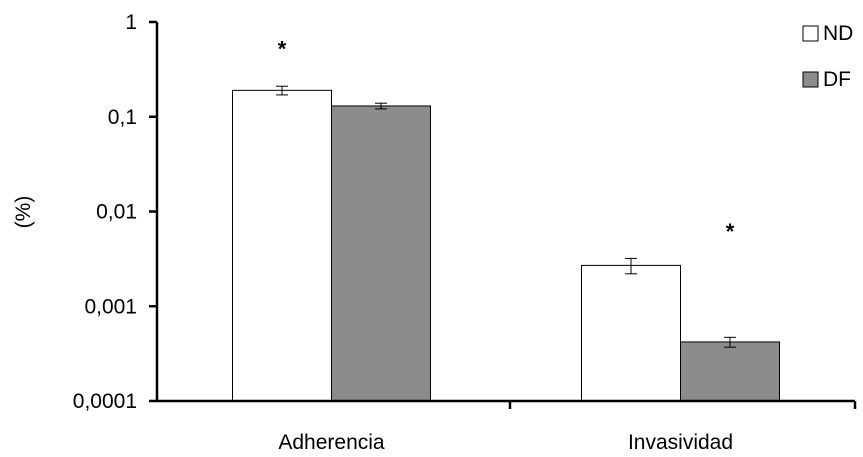  I want to click on legend-label-df: DF, so click(837, 79).